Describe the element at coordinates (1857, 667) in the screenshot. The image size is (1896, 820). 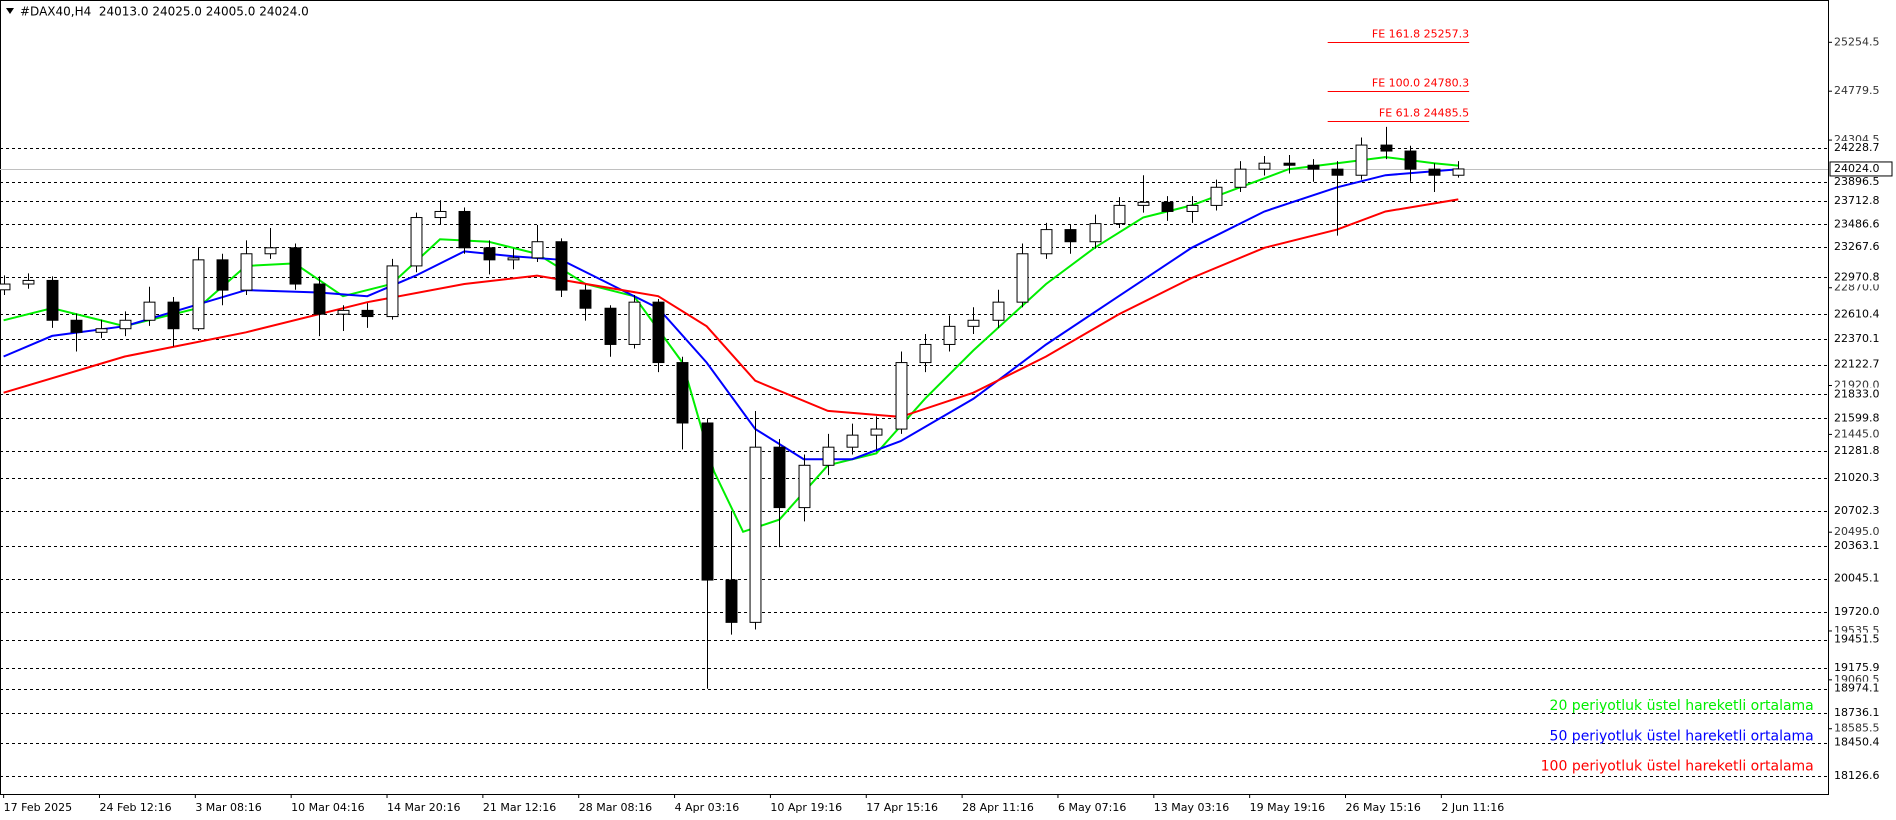
I see `level-label: 19175.9` at that location.